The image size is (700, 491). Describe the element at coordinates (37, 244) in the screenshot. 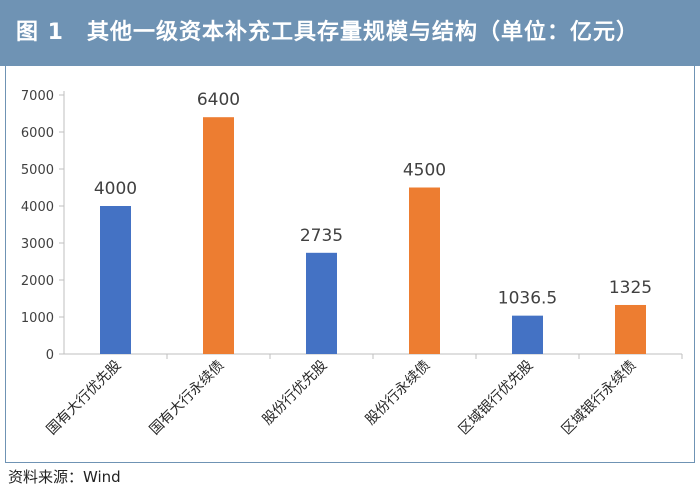

I see `y-tick-label: 3000` at that location.